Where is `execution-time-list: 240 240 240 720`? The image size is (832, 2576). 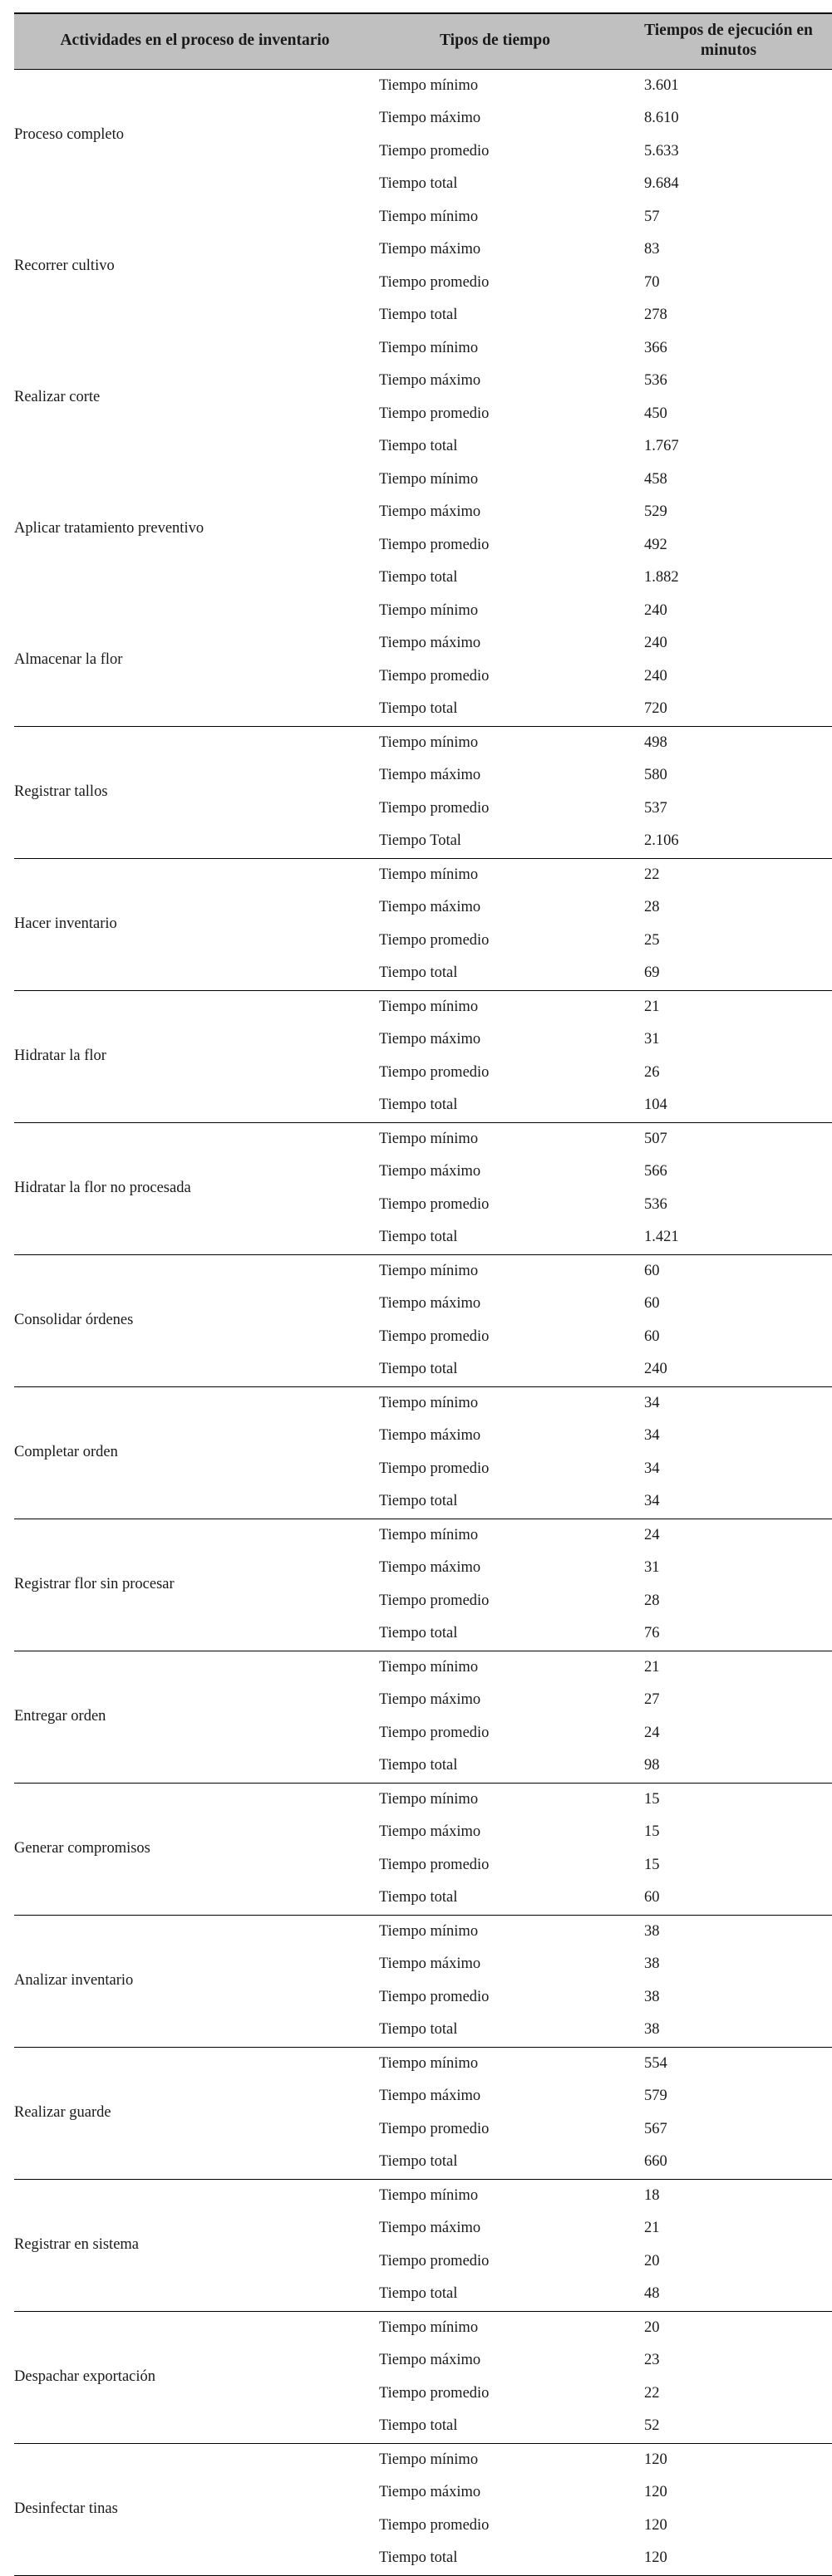 execution-time-list: 240 240 240 720 is located at coordinates (723, 660).